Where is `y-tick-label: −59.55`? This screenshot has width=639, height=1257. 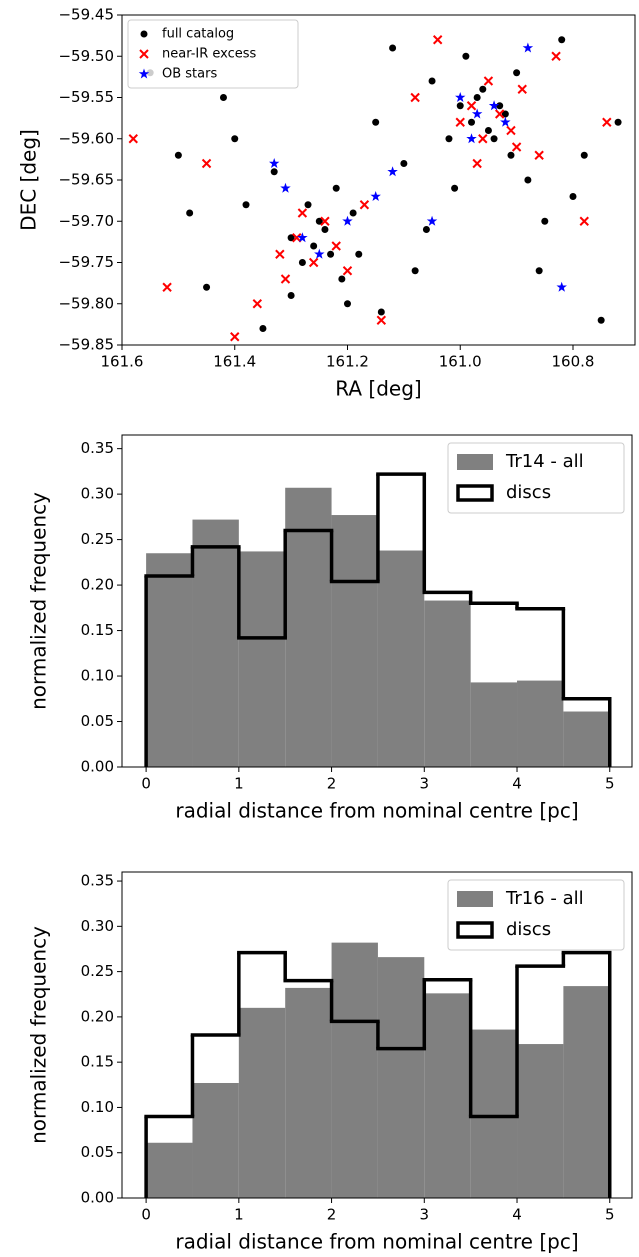 y-tick-label: −59.55 is located at coordinates (86, 97).